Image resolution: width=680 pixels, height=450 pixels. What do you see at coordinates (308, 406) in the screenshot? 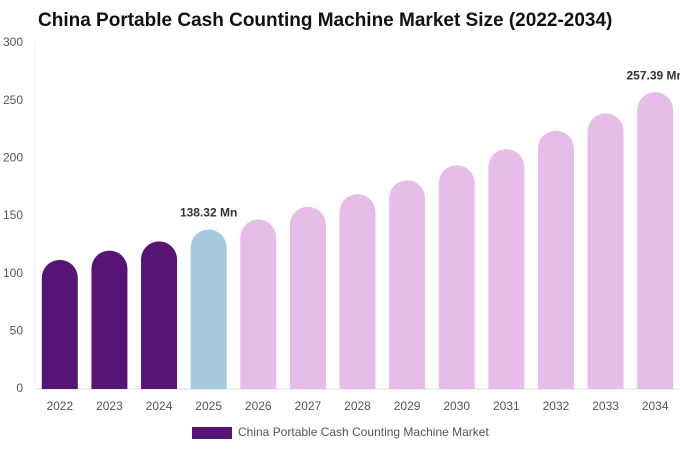
I see `x-tick-label: 2027` at bounding box center [308, 406].